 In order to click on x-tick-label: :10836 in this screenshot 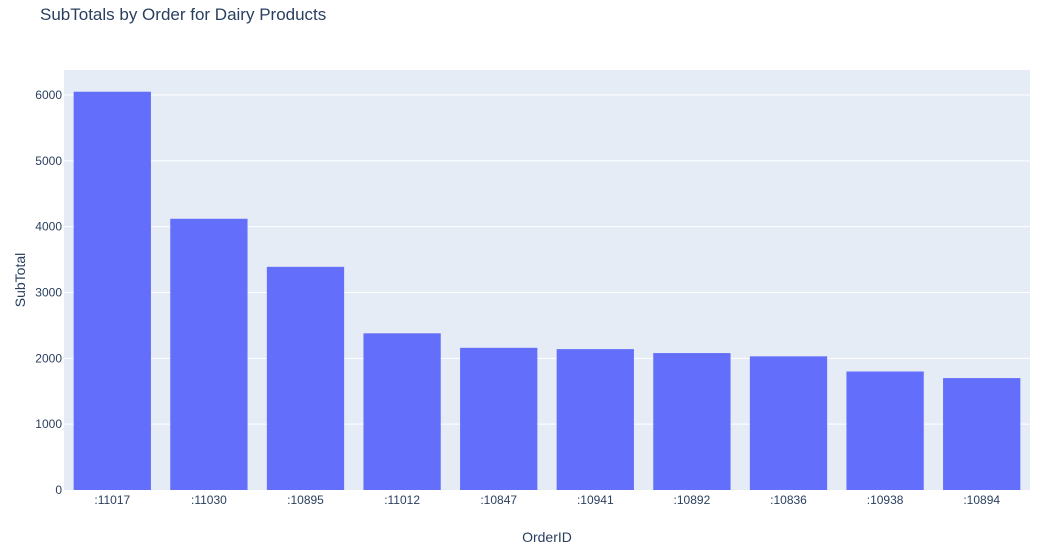, I will do `click(788, 500)`.